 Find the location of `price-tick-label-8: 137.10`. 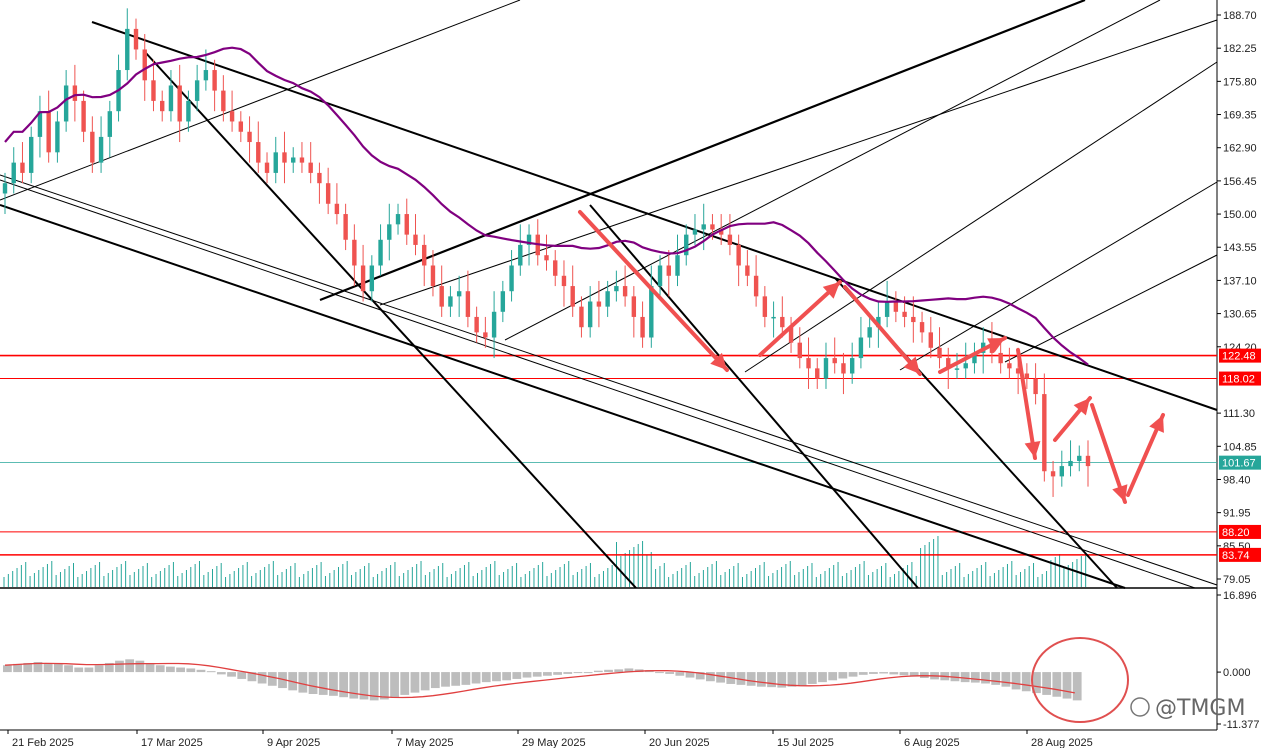

price-tick-label-8: 137.10 is located at coordinates (1240, 281).